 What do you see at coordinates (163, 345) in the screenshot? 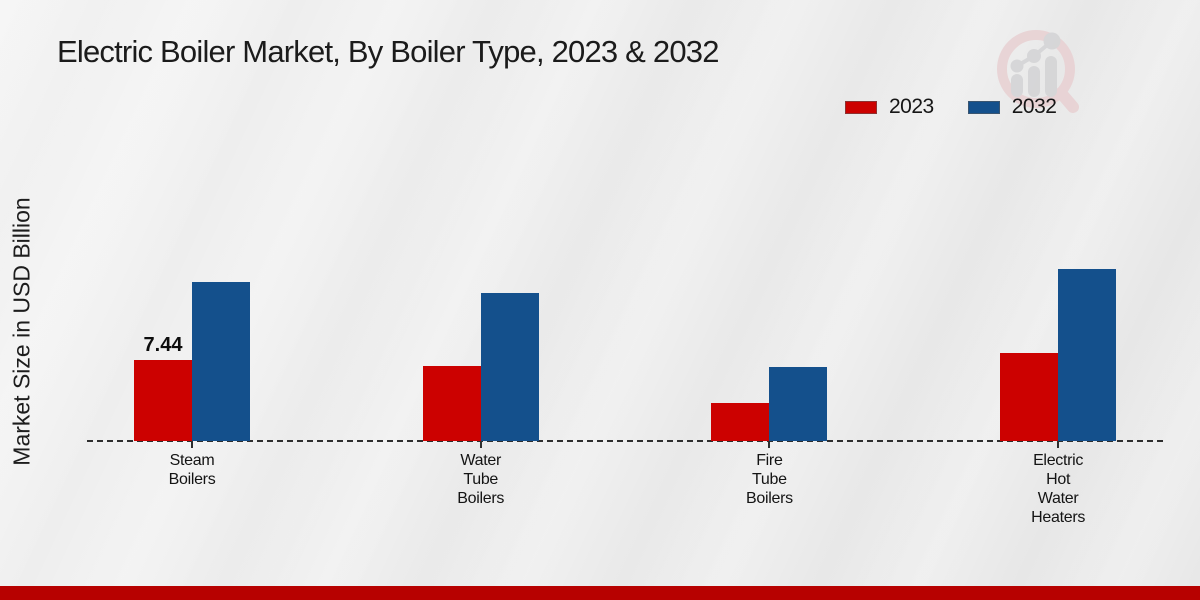
I see `bar-value-label: 7.44` at bounding box center [163, 345].